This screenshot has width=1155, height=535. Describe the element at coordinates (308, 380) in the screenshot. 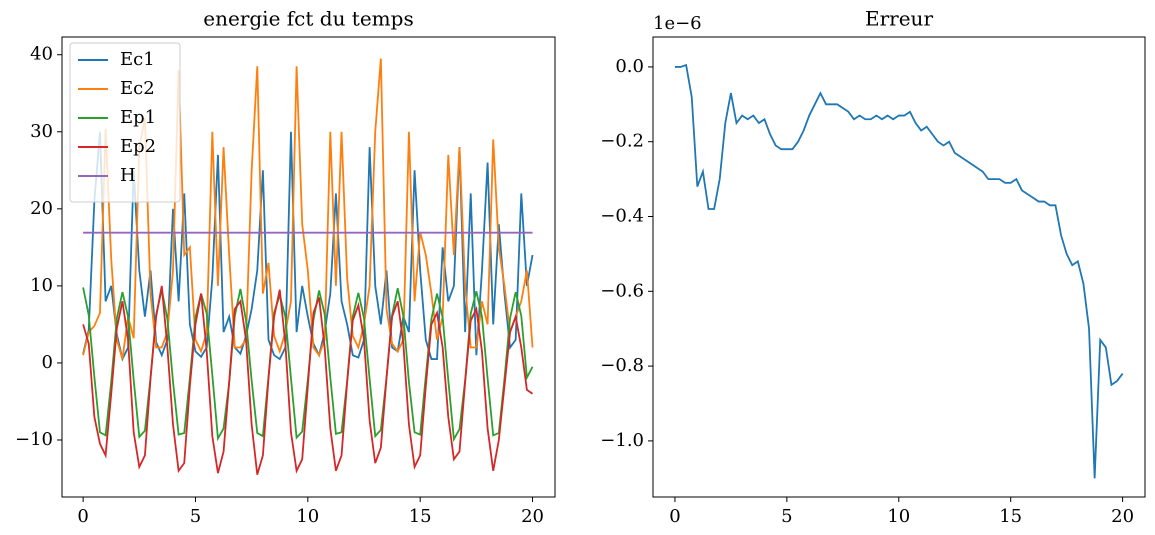

I see `line-series` at that location.